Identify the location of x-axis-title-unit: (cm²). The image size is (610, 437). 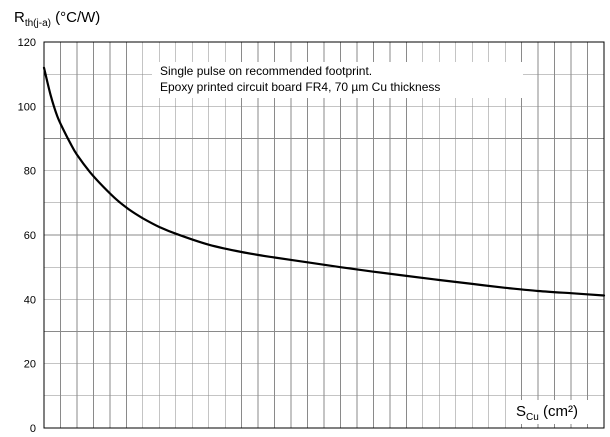
(558, 411).